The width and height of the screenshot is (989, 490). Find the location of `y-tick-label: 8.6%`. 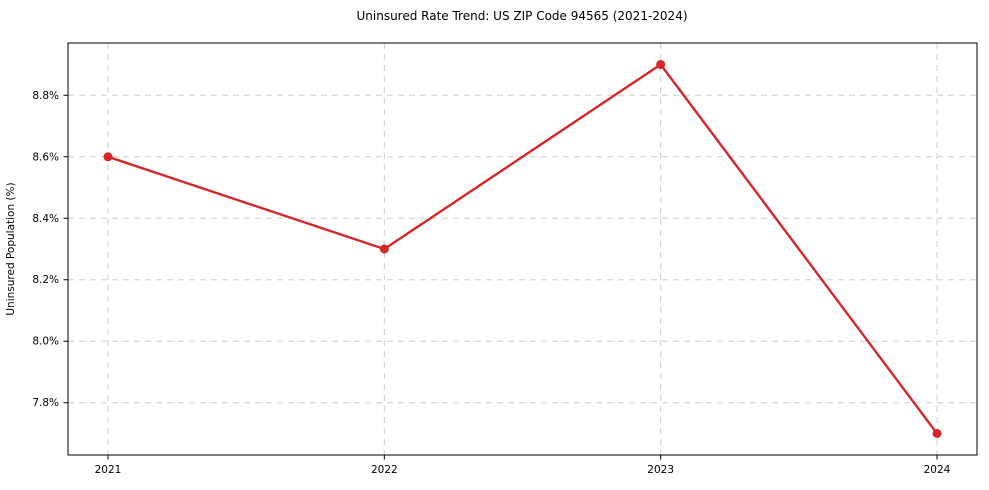

y-tick-label: 8.6% is located at coordinates (45, 157).